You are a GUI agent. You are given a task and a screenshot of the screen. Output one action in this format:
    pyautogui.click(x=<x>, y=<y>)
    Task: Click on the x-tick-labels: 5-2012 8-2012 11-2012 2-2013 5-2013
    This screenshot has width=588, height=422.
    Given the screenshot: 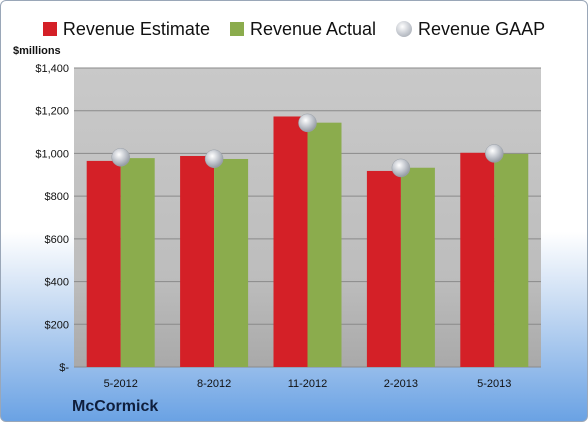 What is the action you would take?
    pyautogui.click(x=308, y=384)
    